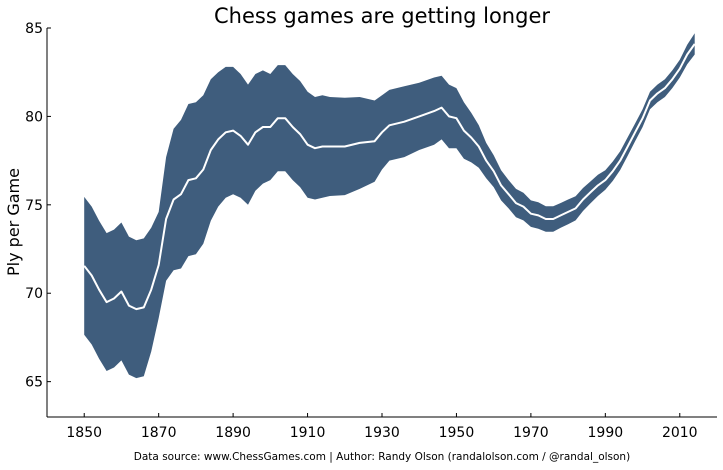  Describe the element at coordinates (606, 433) in the screenshot. I see `x-tick-label: 1990` at that location.